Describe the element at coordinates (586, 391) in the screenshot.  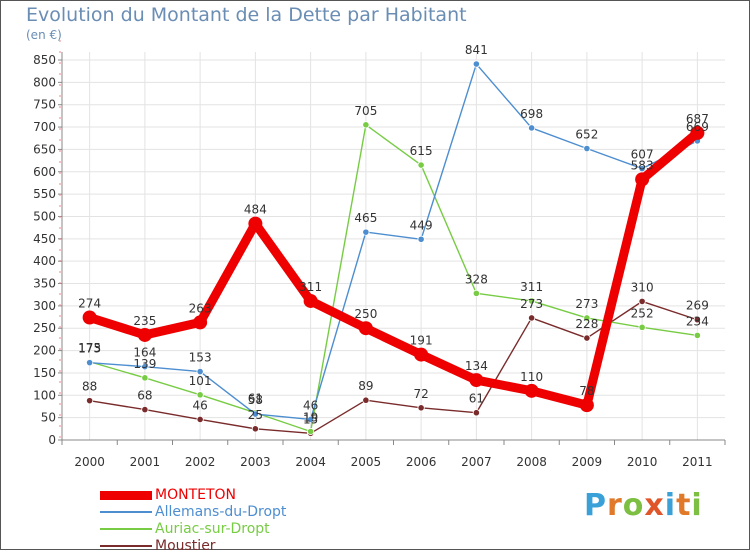
I see `data-label: 78` at that location.